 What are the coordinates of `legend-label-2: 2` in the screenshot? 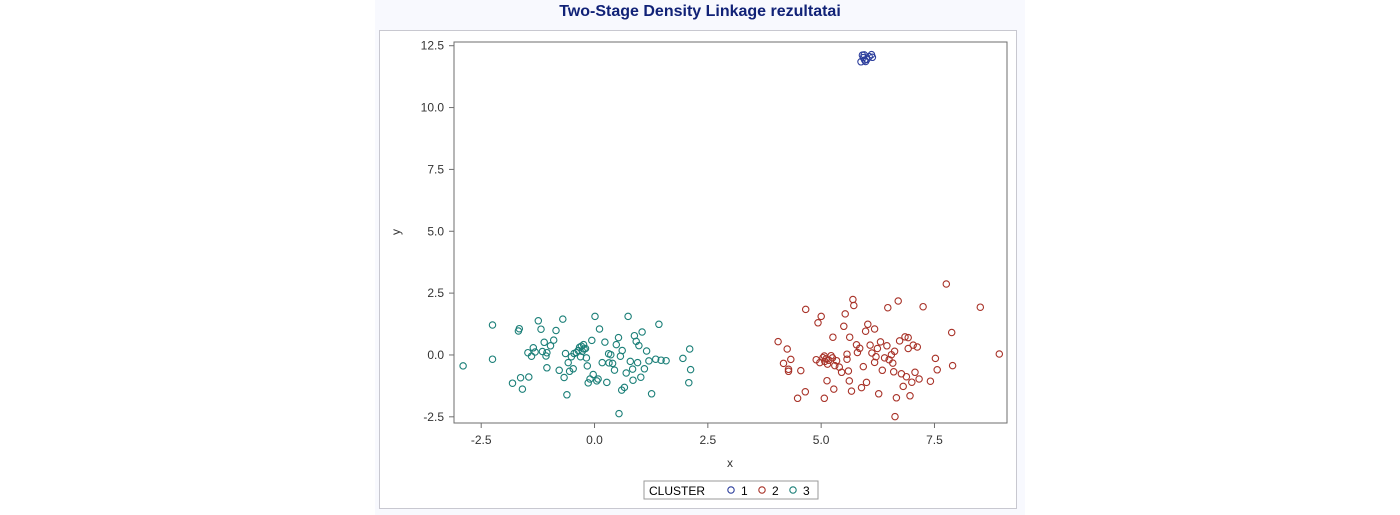 It's located at (775, 491).